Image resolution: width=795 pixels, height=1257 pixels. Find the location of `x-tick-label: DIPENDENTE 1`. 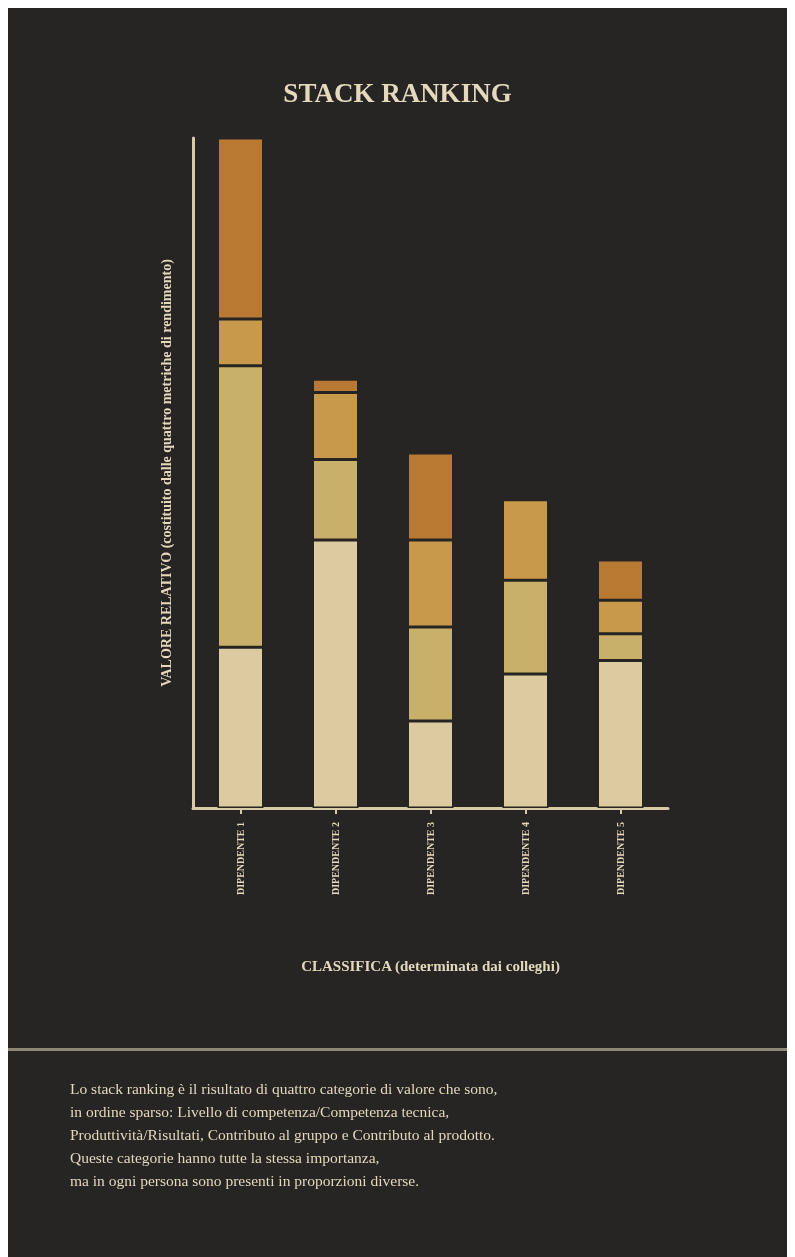

x-tick-label: DIPENDENTE 1 is located at coordinates (240, 859).